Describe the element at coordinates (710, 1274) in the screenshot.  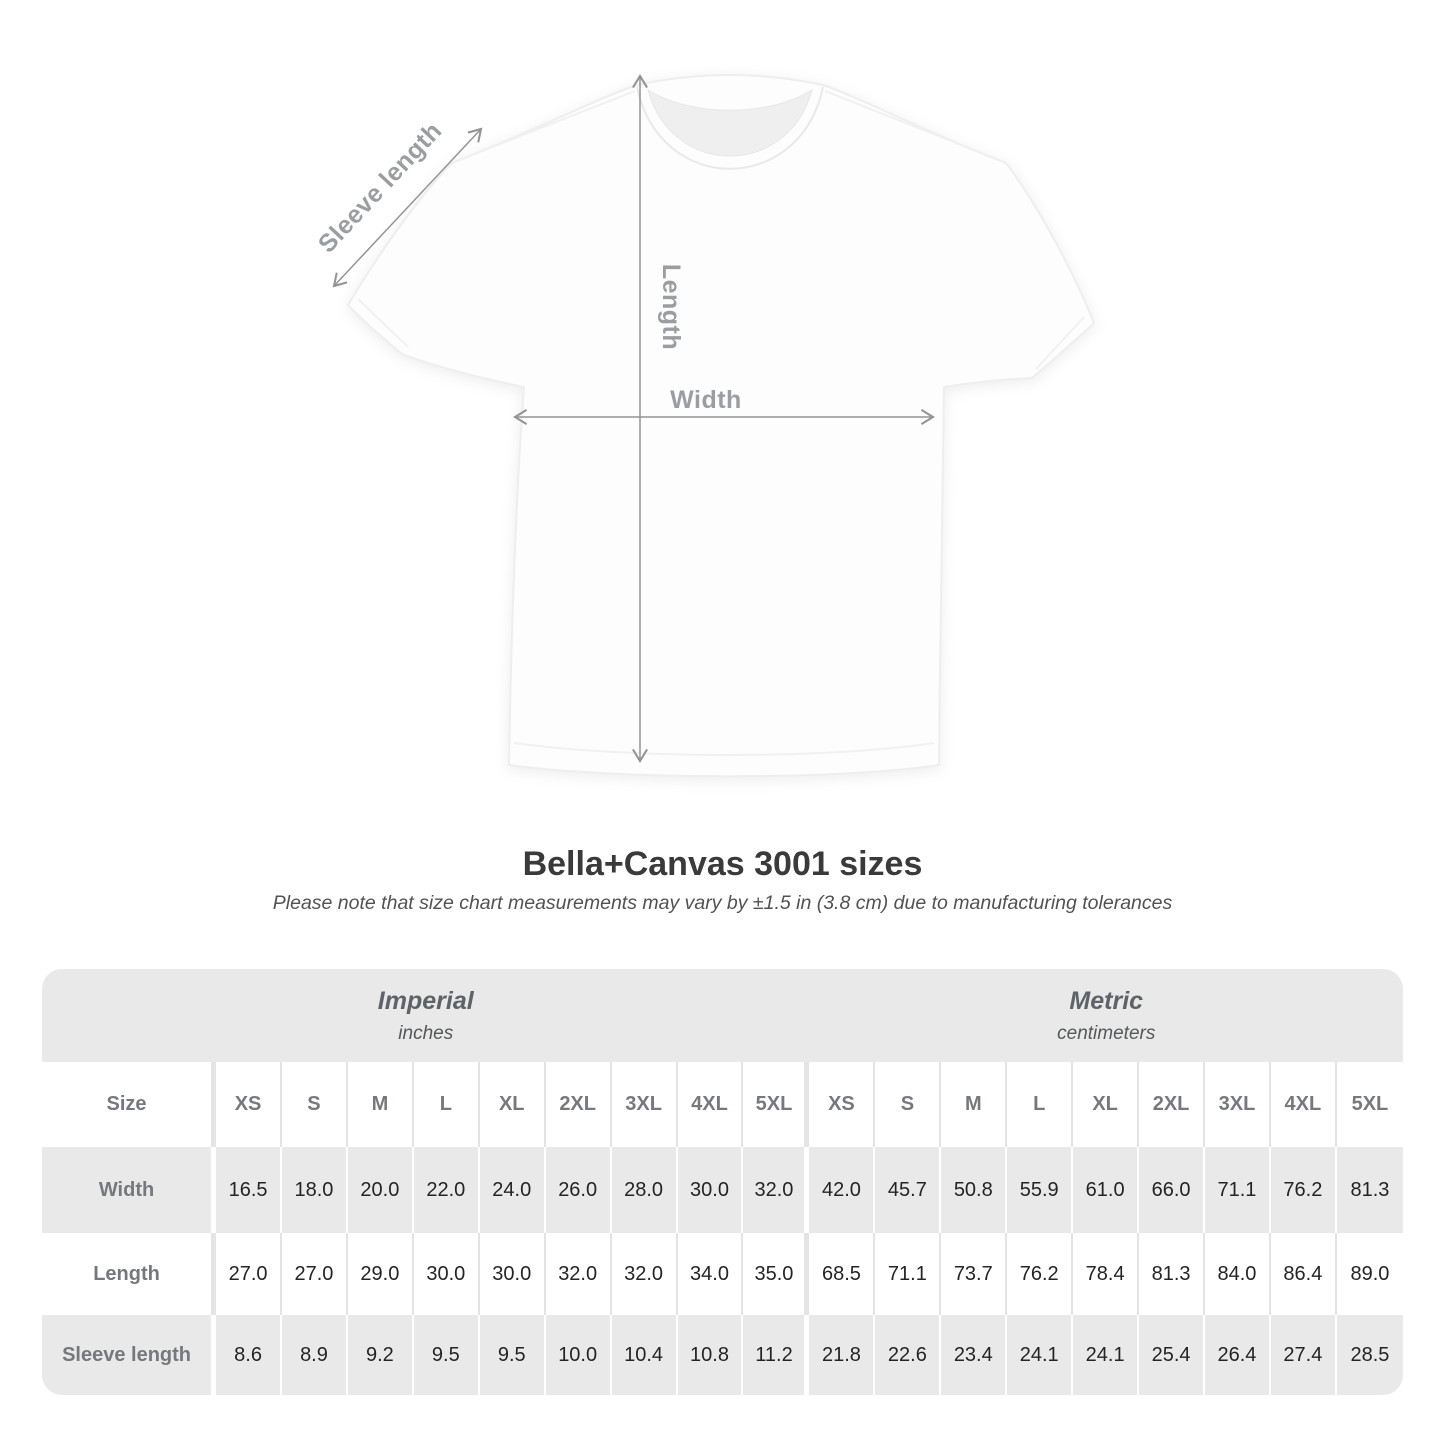
I see `table-cell: 34.0` at that location.